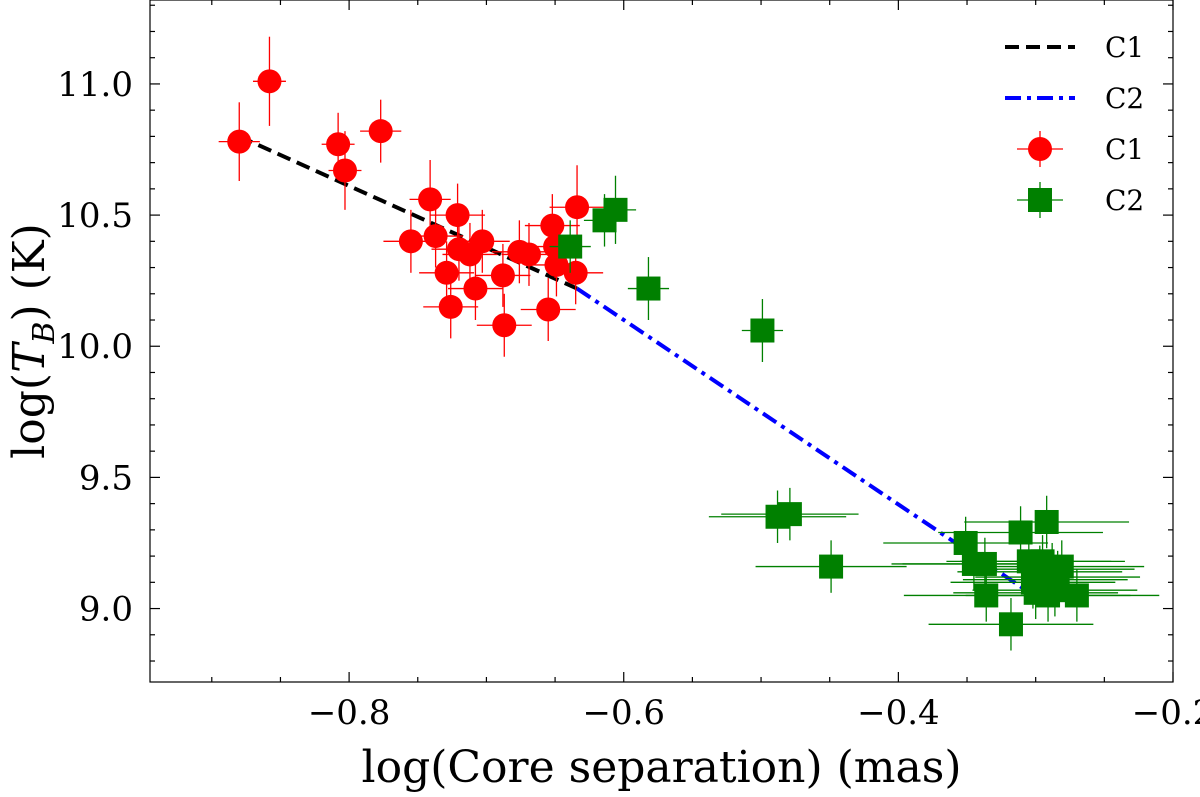 This screenshot has width=1200, height=797. I want to click on legend-entry-1: C1, so click(1074, 47).